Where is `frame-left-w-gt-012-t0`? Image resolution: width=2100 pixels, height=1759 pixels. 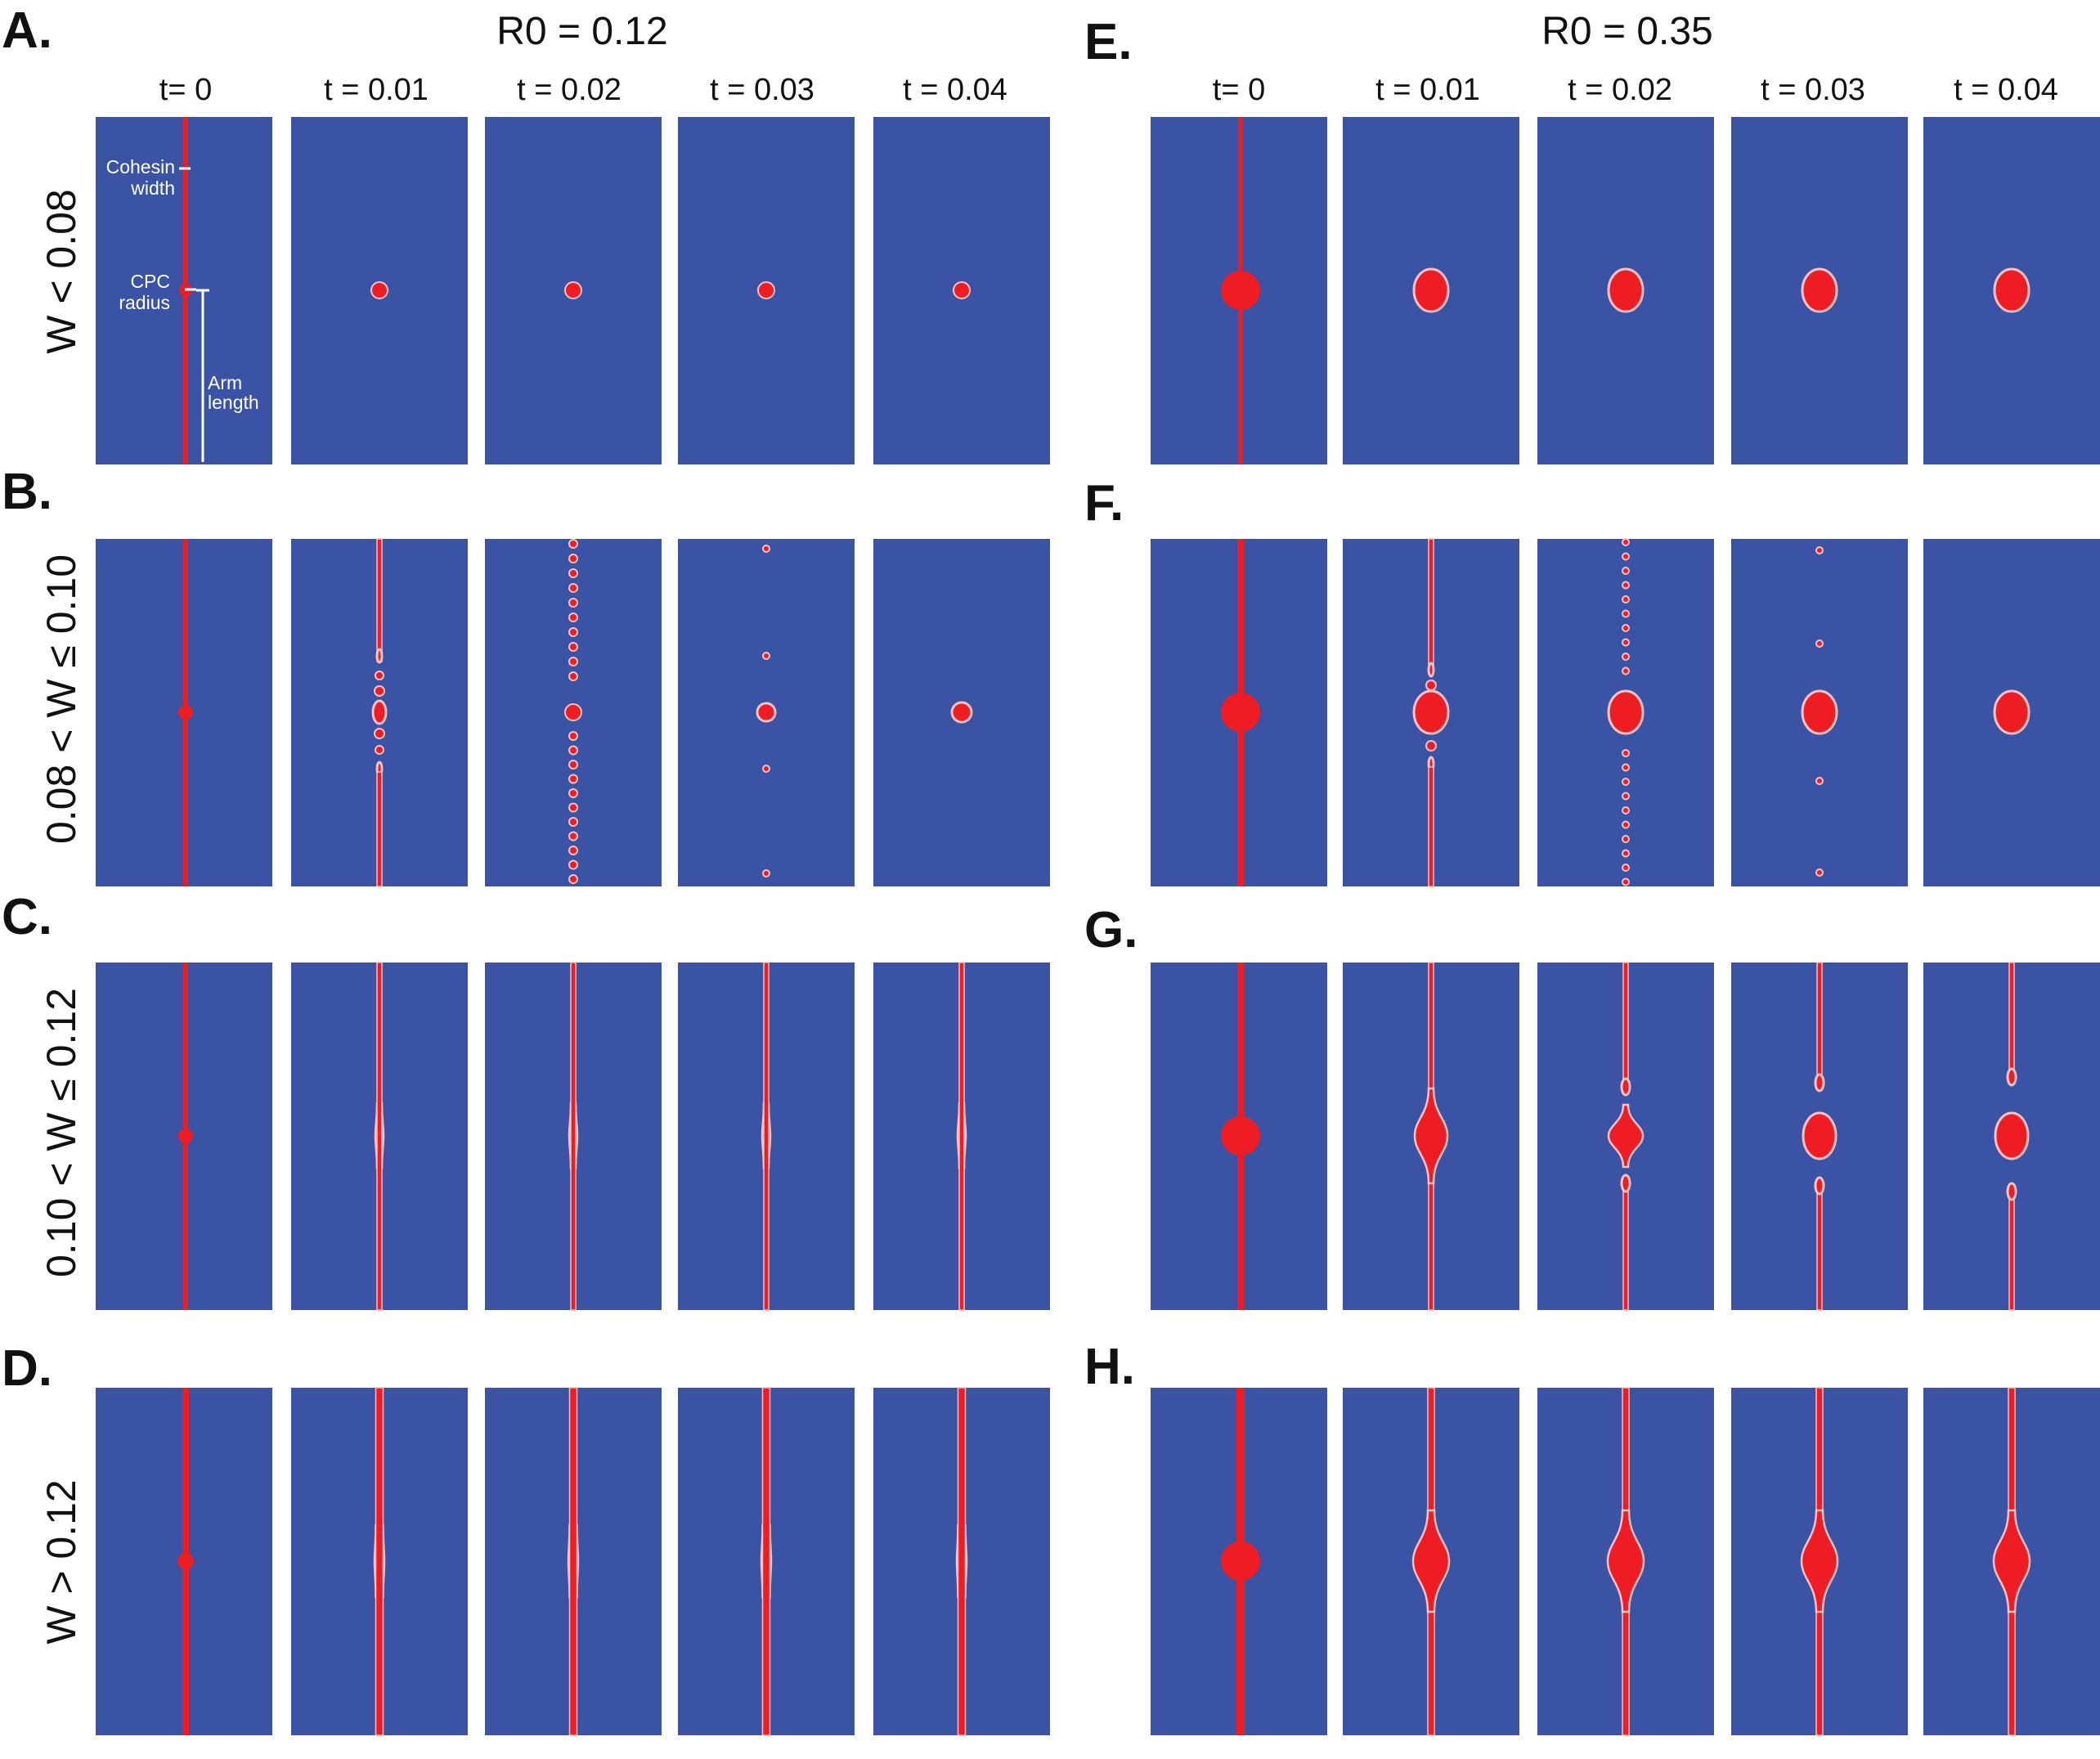 frame-left-w-gt-012-t0 is located at coordinates (184, 1561).